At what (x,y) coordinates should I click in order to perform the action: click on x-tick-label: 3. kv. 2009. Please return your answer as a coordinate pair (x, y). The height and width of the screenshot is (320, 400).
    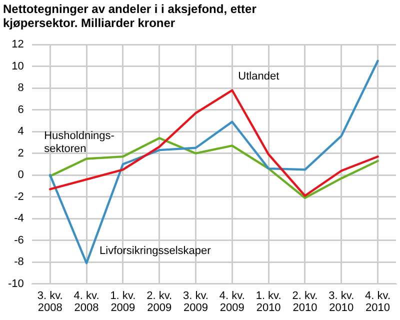
    Looking at the image, I should click on (195, 302).